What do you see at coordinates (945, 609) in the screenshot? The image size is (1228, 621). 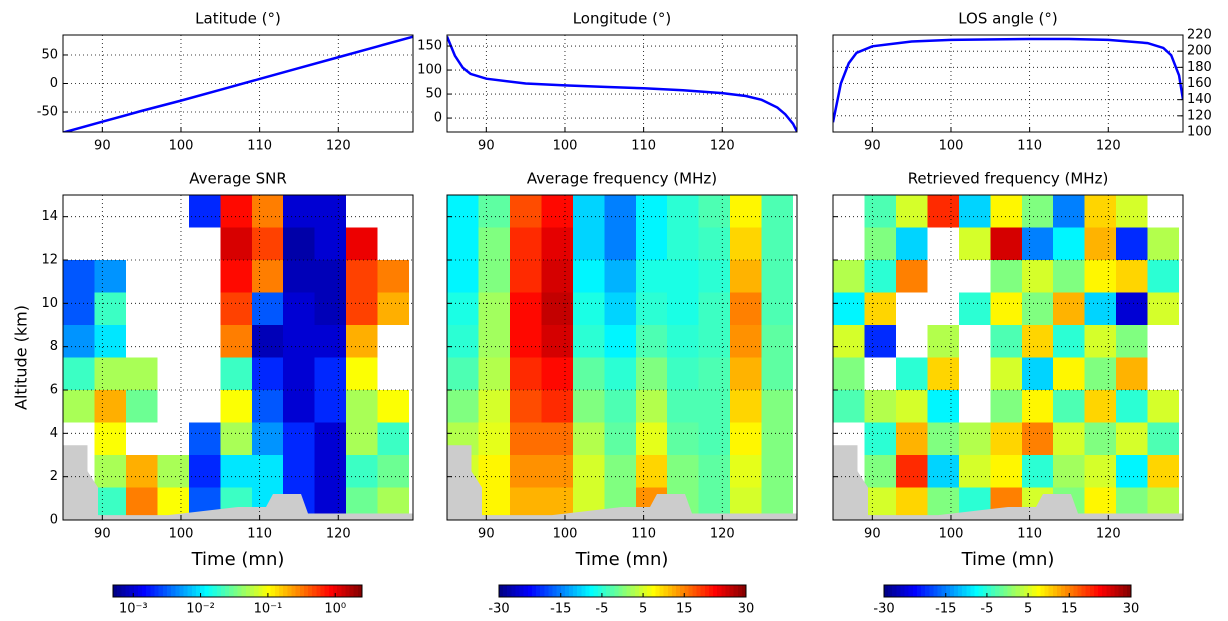 I see `colorbar-tick-label: -15` at bounding box center [945, 609].